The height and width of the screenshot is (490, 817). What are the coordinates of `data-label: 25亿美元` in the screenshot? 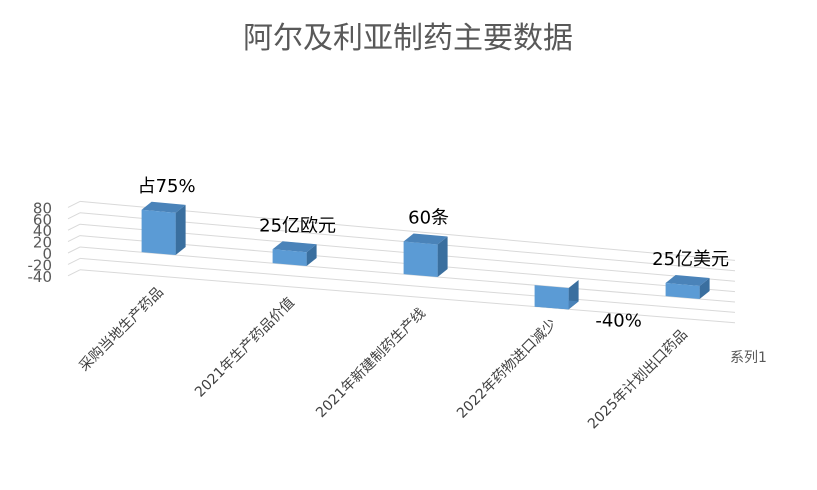 It's located at (690, 259).